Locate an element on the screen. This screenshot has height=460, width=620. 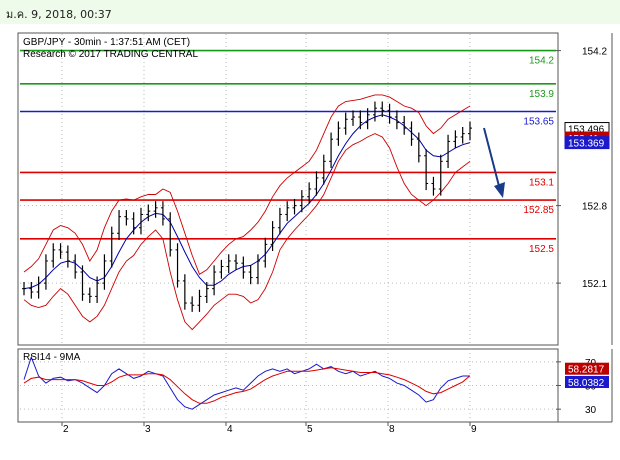
chart-title: GBP/JPY - 30min - 1:37:51 AM (CET) is located at coordinates (106, 42).